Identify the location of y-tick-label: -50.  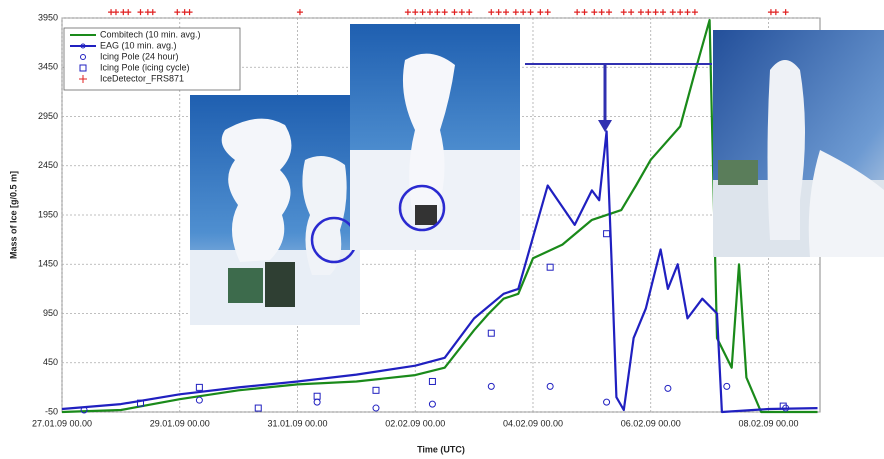
(51, 411).